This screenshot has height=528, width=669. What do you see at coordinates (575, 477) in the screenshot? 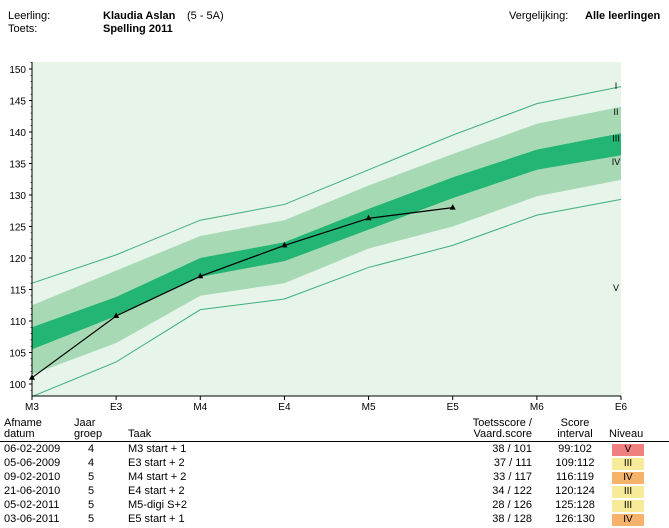
I see `cell-interval: 116:119` at bounding box center [575, 477].